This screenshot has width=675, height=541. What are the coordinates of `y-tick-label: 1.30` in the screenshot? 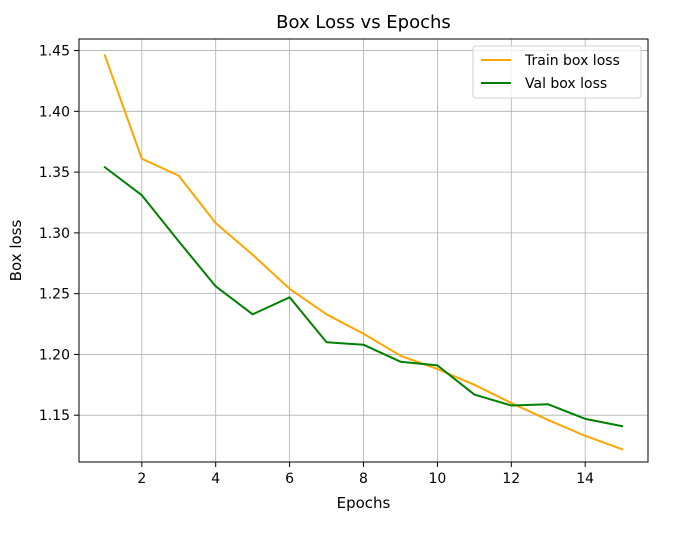 It's located at (54, 234).